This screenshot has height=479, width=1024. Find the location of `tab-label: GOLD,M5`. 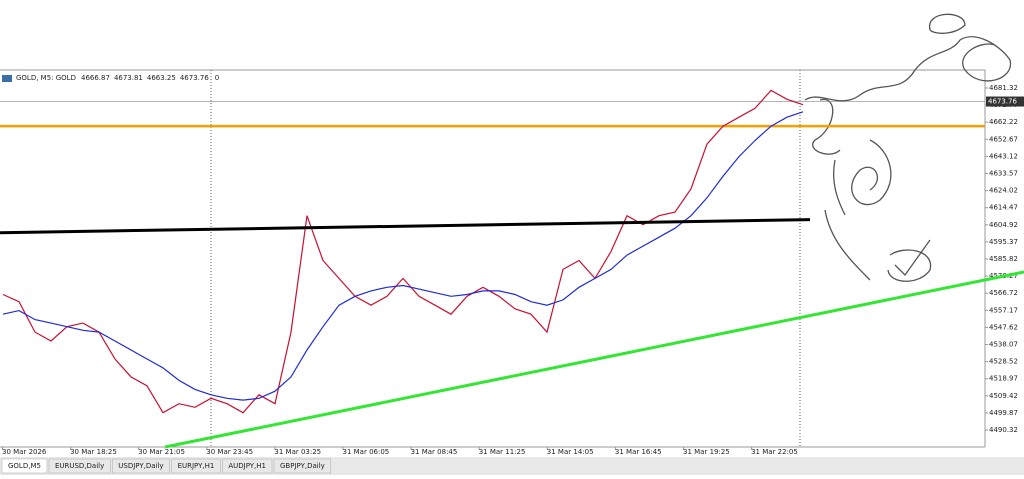

tab-label: GOLD,M5 is located at coordinates (24, 466).